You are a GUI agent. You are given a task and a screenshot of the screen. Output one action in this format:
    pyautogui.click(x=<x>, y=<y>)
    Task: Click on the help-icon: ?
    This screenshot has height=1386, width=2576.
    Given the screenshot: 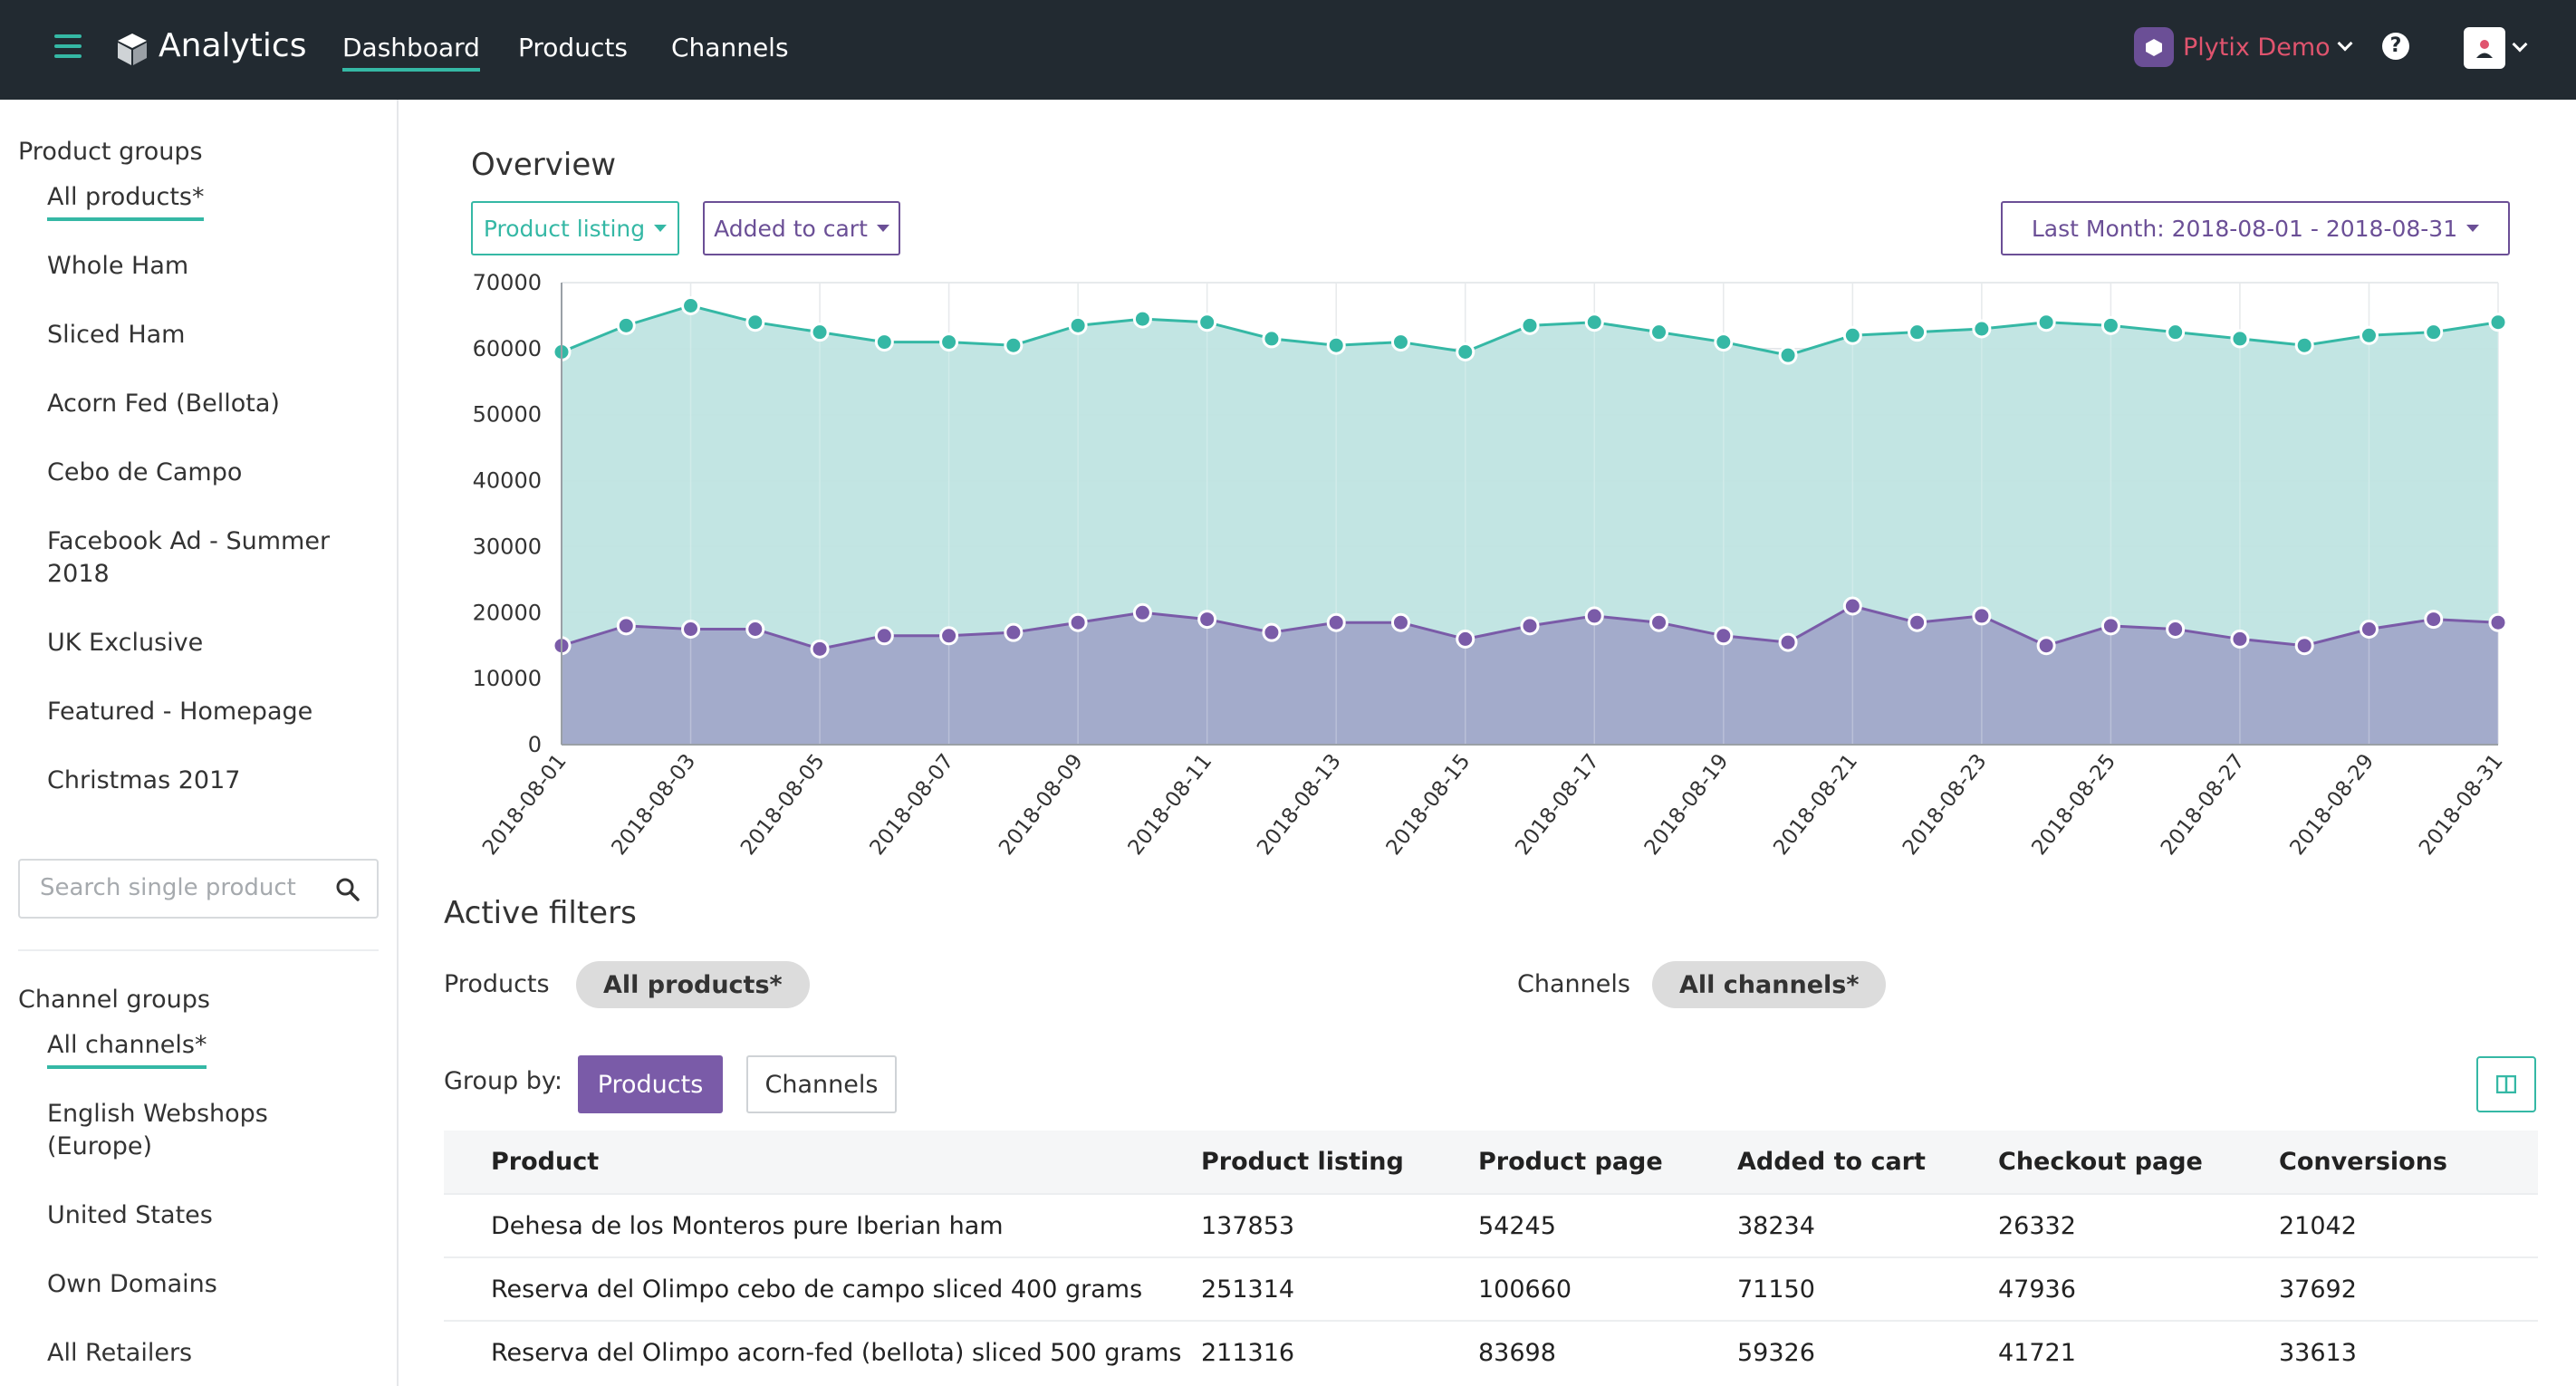 What is the action you would take?
    pyautogui.click(x=2395, y=46)
    